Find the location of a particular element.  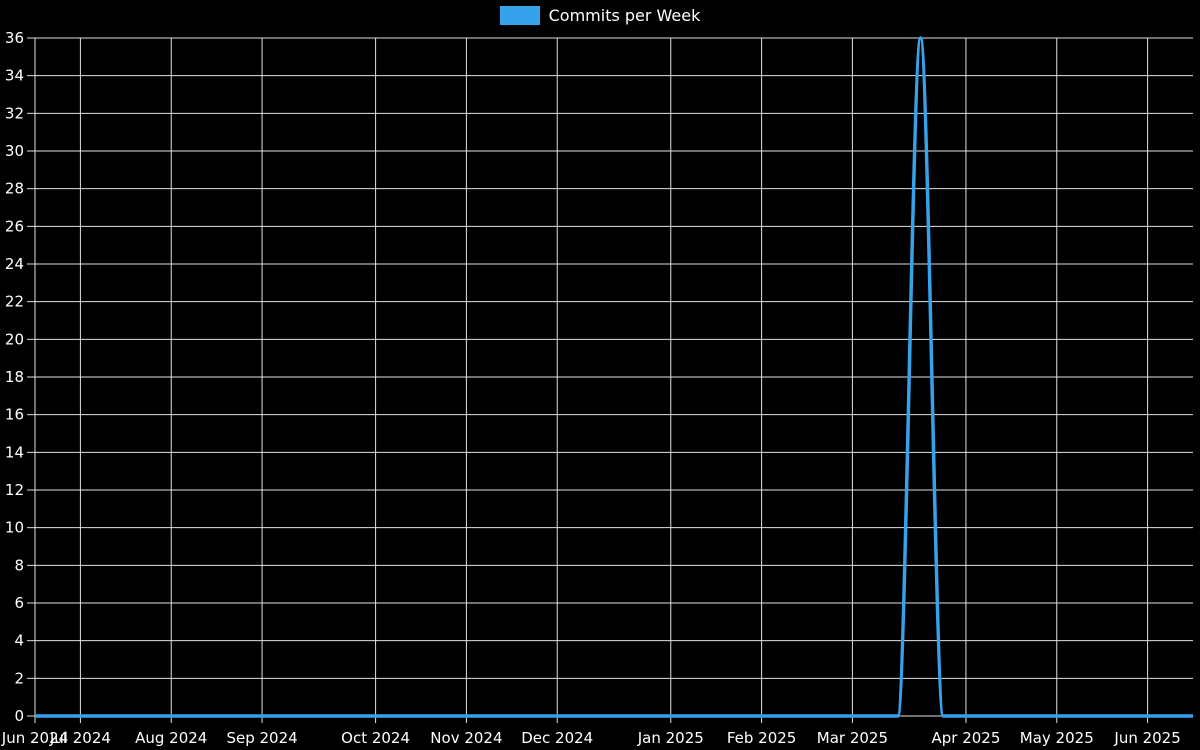

x-tick-label: Jun 2025 is located at coordinates (1146, 738).